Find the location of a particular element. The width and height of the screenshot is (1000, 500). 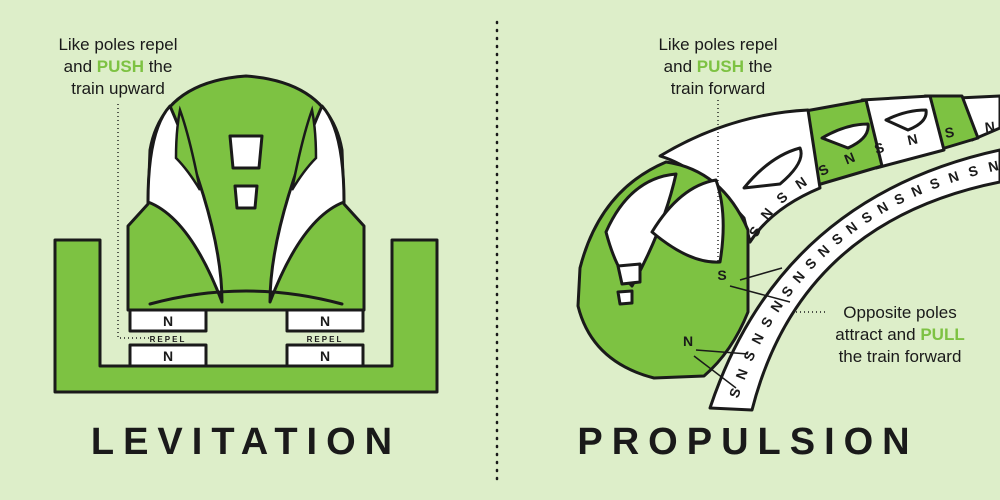

force-arrows is located at coordinates (742, 328).